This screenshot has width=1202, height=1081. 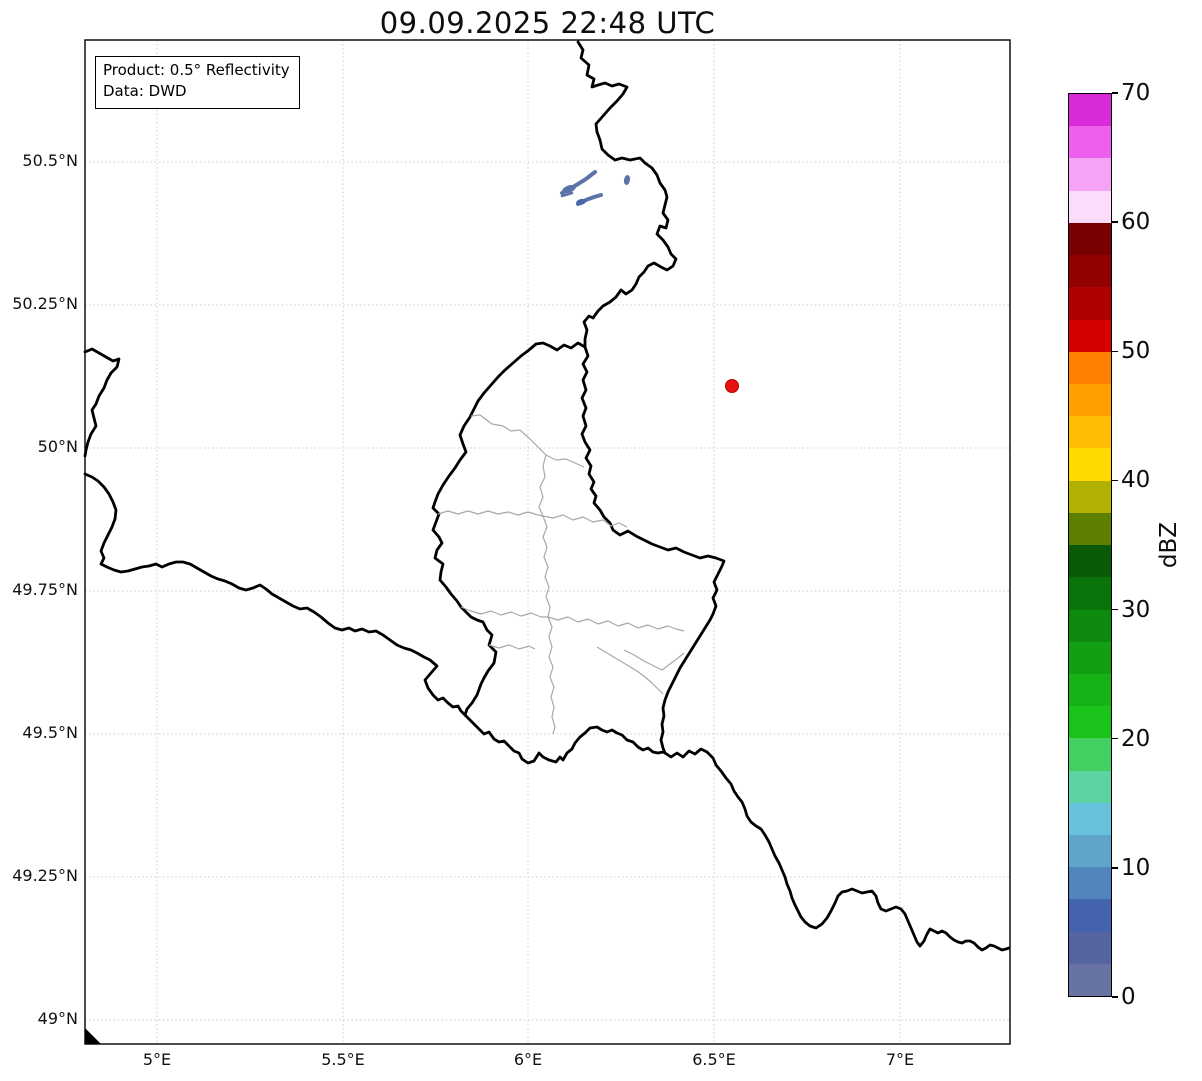 What do you see at coordinates (528, 1059) in the screenshot?
I see `x-tick-label-6°E: 6°E` at bounding box center [528, 1059].